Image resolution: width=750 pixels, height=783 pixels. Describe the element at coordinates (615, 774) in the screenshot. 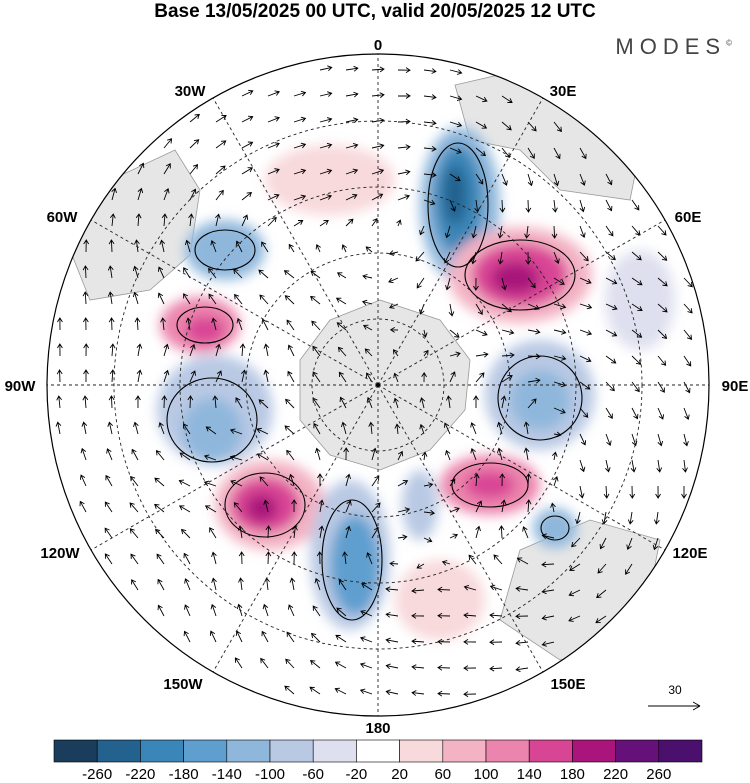

I see `colorbar-tick-label: 220` at that location.